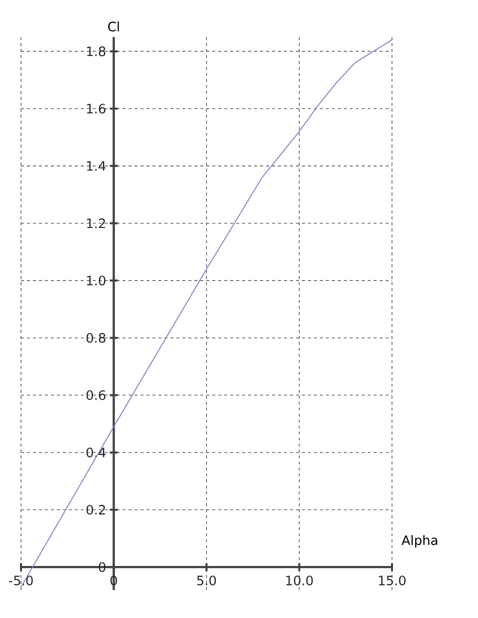  Describe the element at coordinates (113, 26) in the screenshot. I see `y-axis-title: Cl` at that location.